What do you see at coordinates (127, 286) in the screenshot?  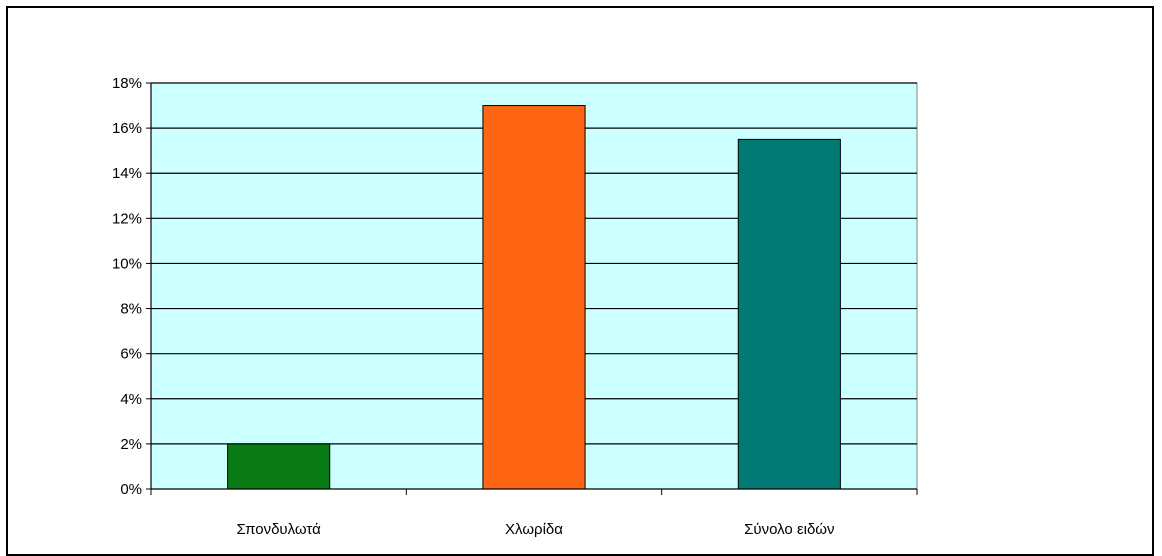 I see `y-tick-labels: 0% 2% 4% 6% 8% 10% 12% 14% 16% 18%` at bounding box center [127, 286].